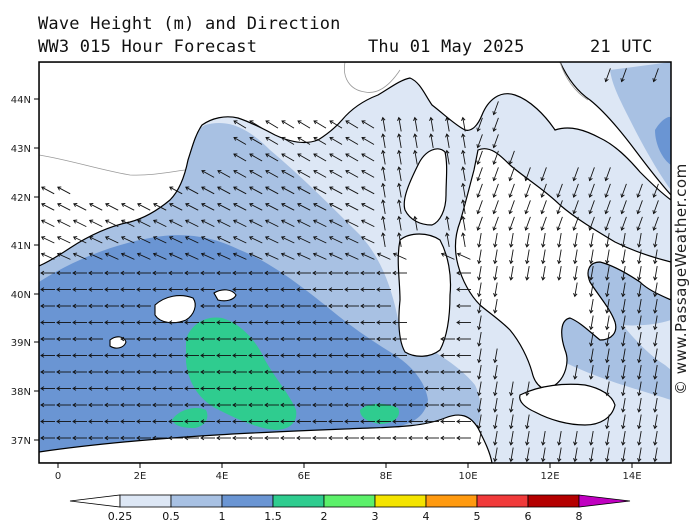 The width and height of the screenshot is (700, 525). Describe the element at coordinates (477, 516) in the screenshot. I see `colorbar-label: 5` at that location.